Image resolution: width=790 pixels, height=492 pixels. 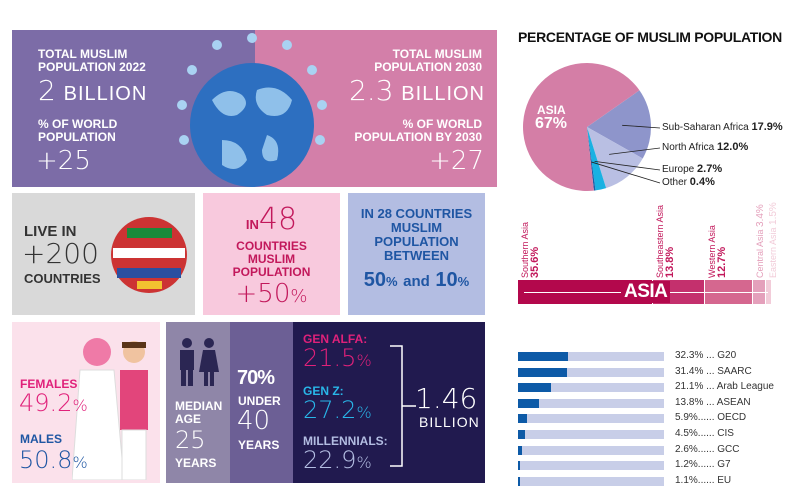 What do you see at coordinates (650, 37) in the screenshot?
I see `pie-title: PERCENTAGE OF MUSLIM POPULATION` at bounding box center [650, 37].